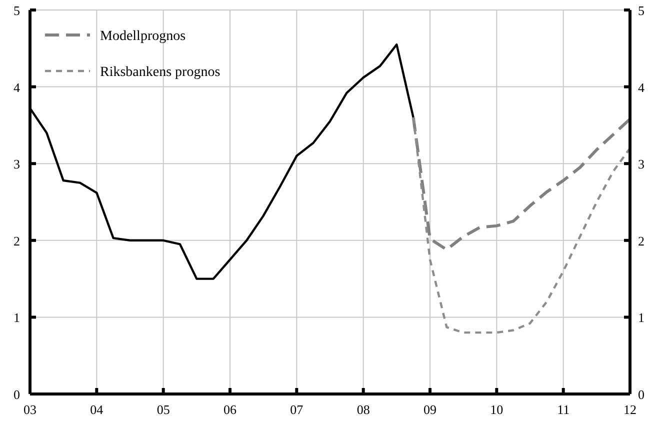 This screenshot has height=426, width=654. What do you see at coordinates (641, 394) in the screenshot?
I see `y2-tick-label: 0` at bounding box center [641, 394].